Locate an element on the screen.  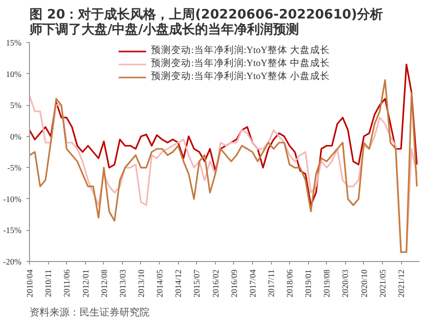
y-tick-label: -5% is located at coordinates (14, 167).